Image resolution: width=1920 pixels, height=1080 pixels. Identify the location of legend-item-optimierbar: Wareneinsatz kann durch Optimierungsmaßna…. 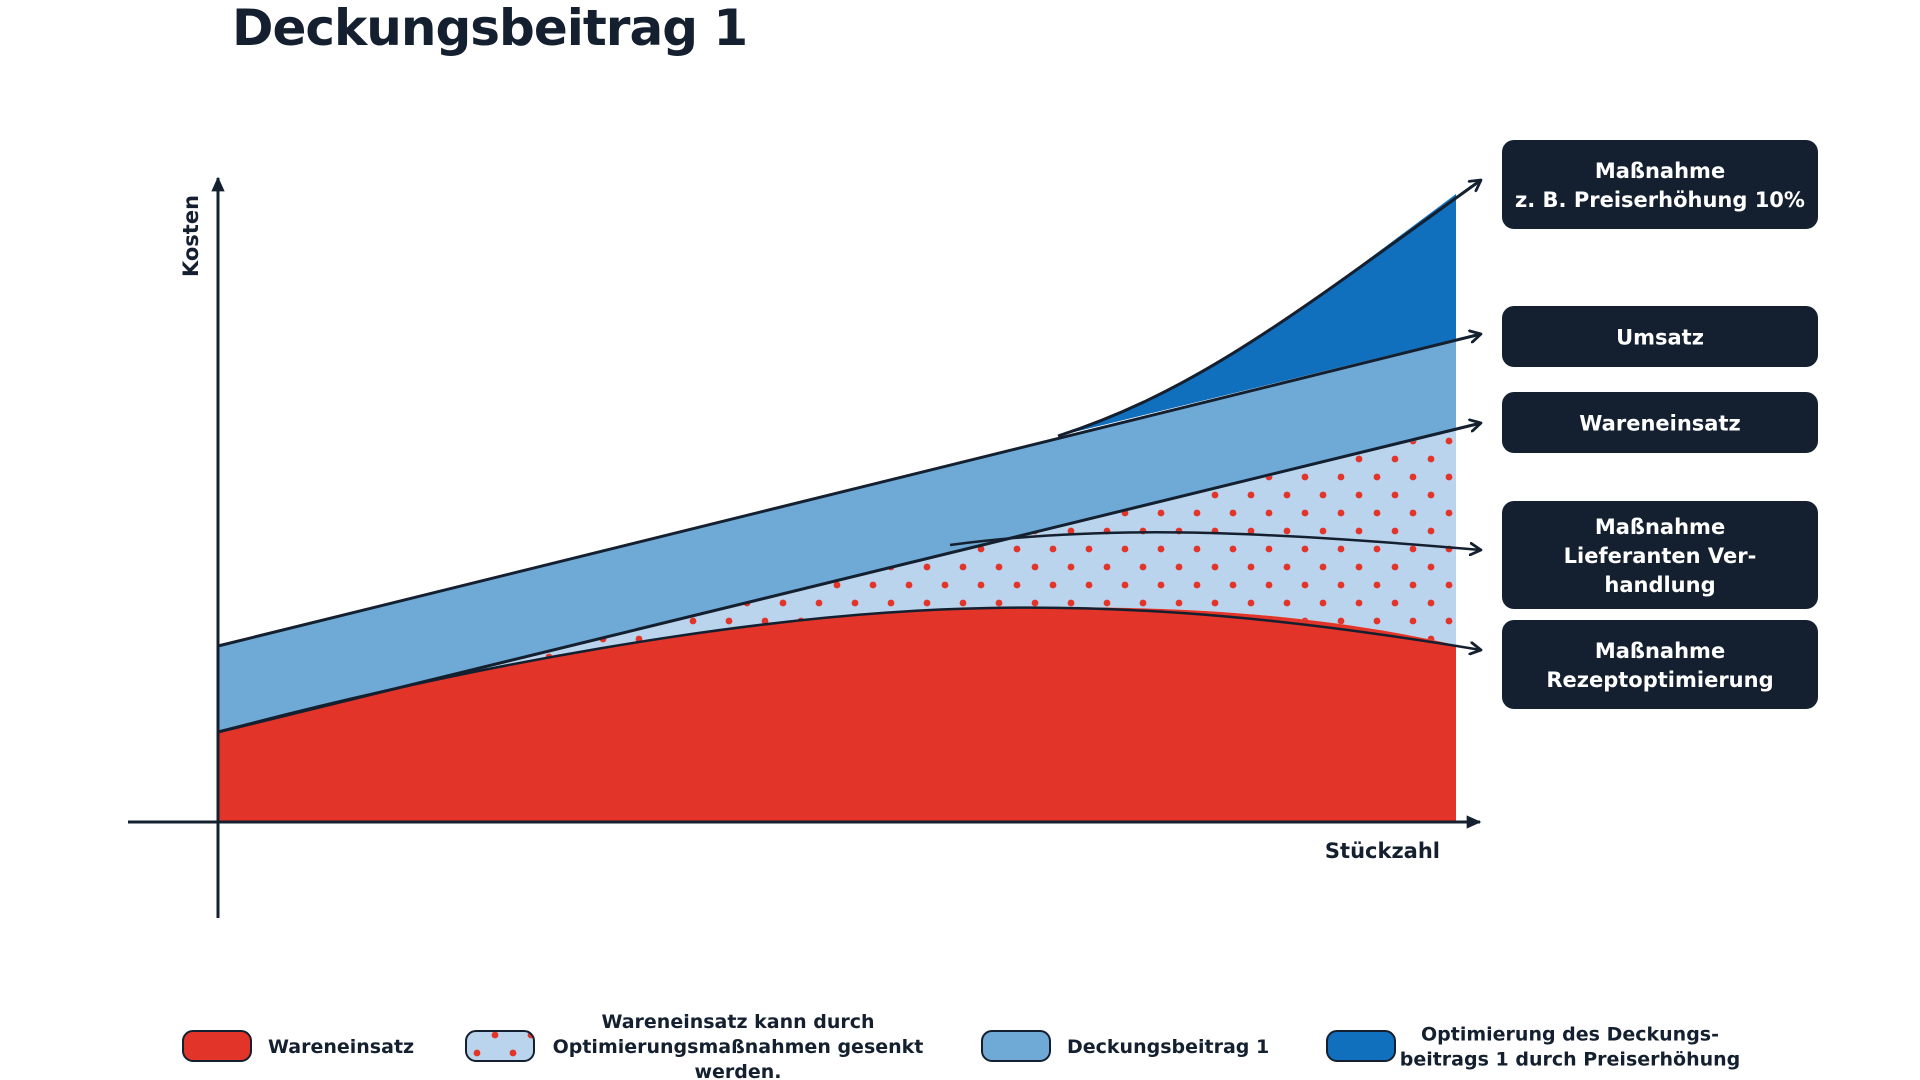
(694, 1045).